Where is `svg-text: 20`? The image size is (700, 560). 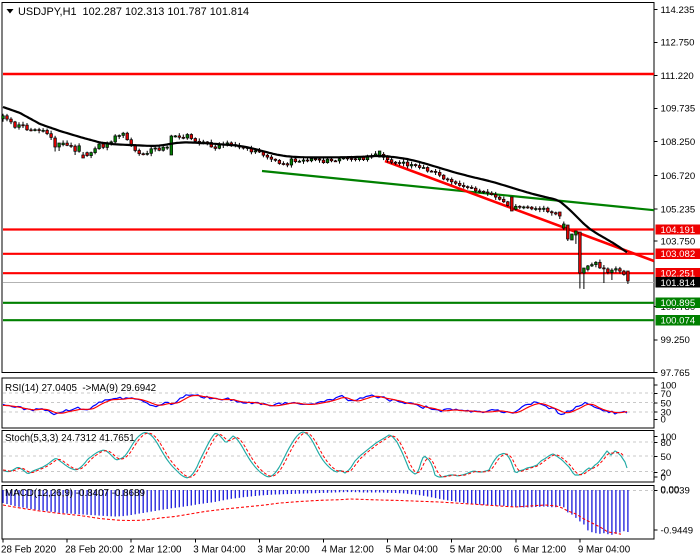 svg-text: 20 is located at coordinates (666, 473).